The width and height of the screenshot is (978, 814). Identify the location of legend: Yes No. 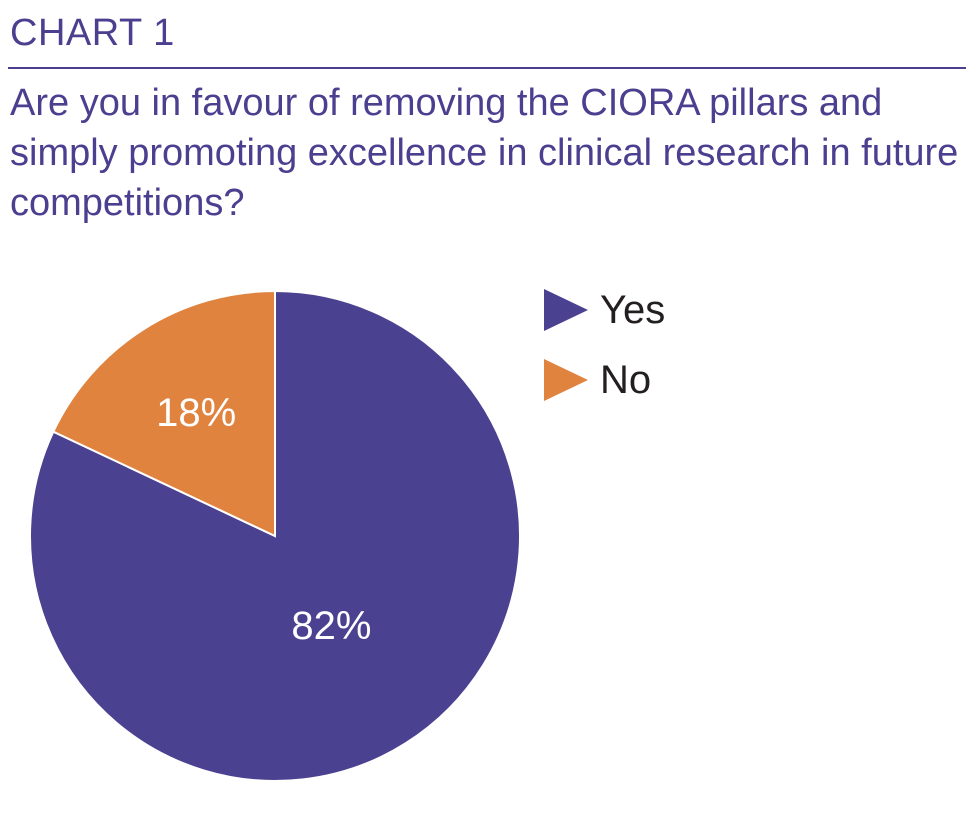
(604, 358).